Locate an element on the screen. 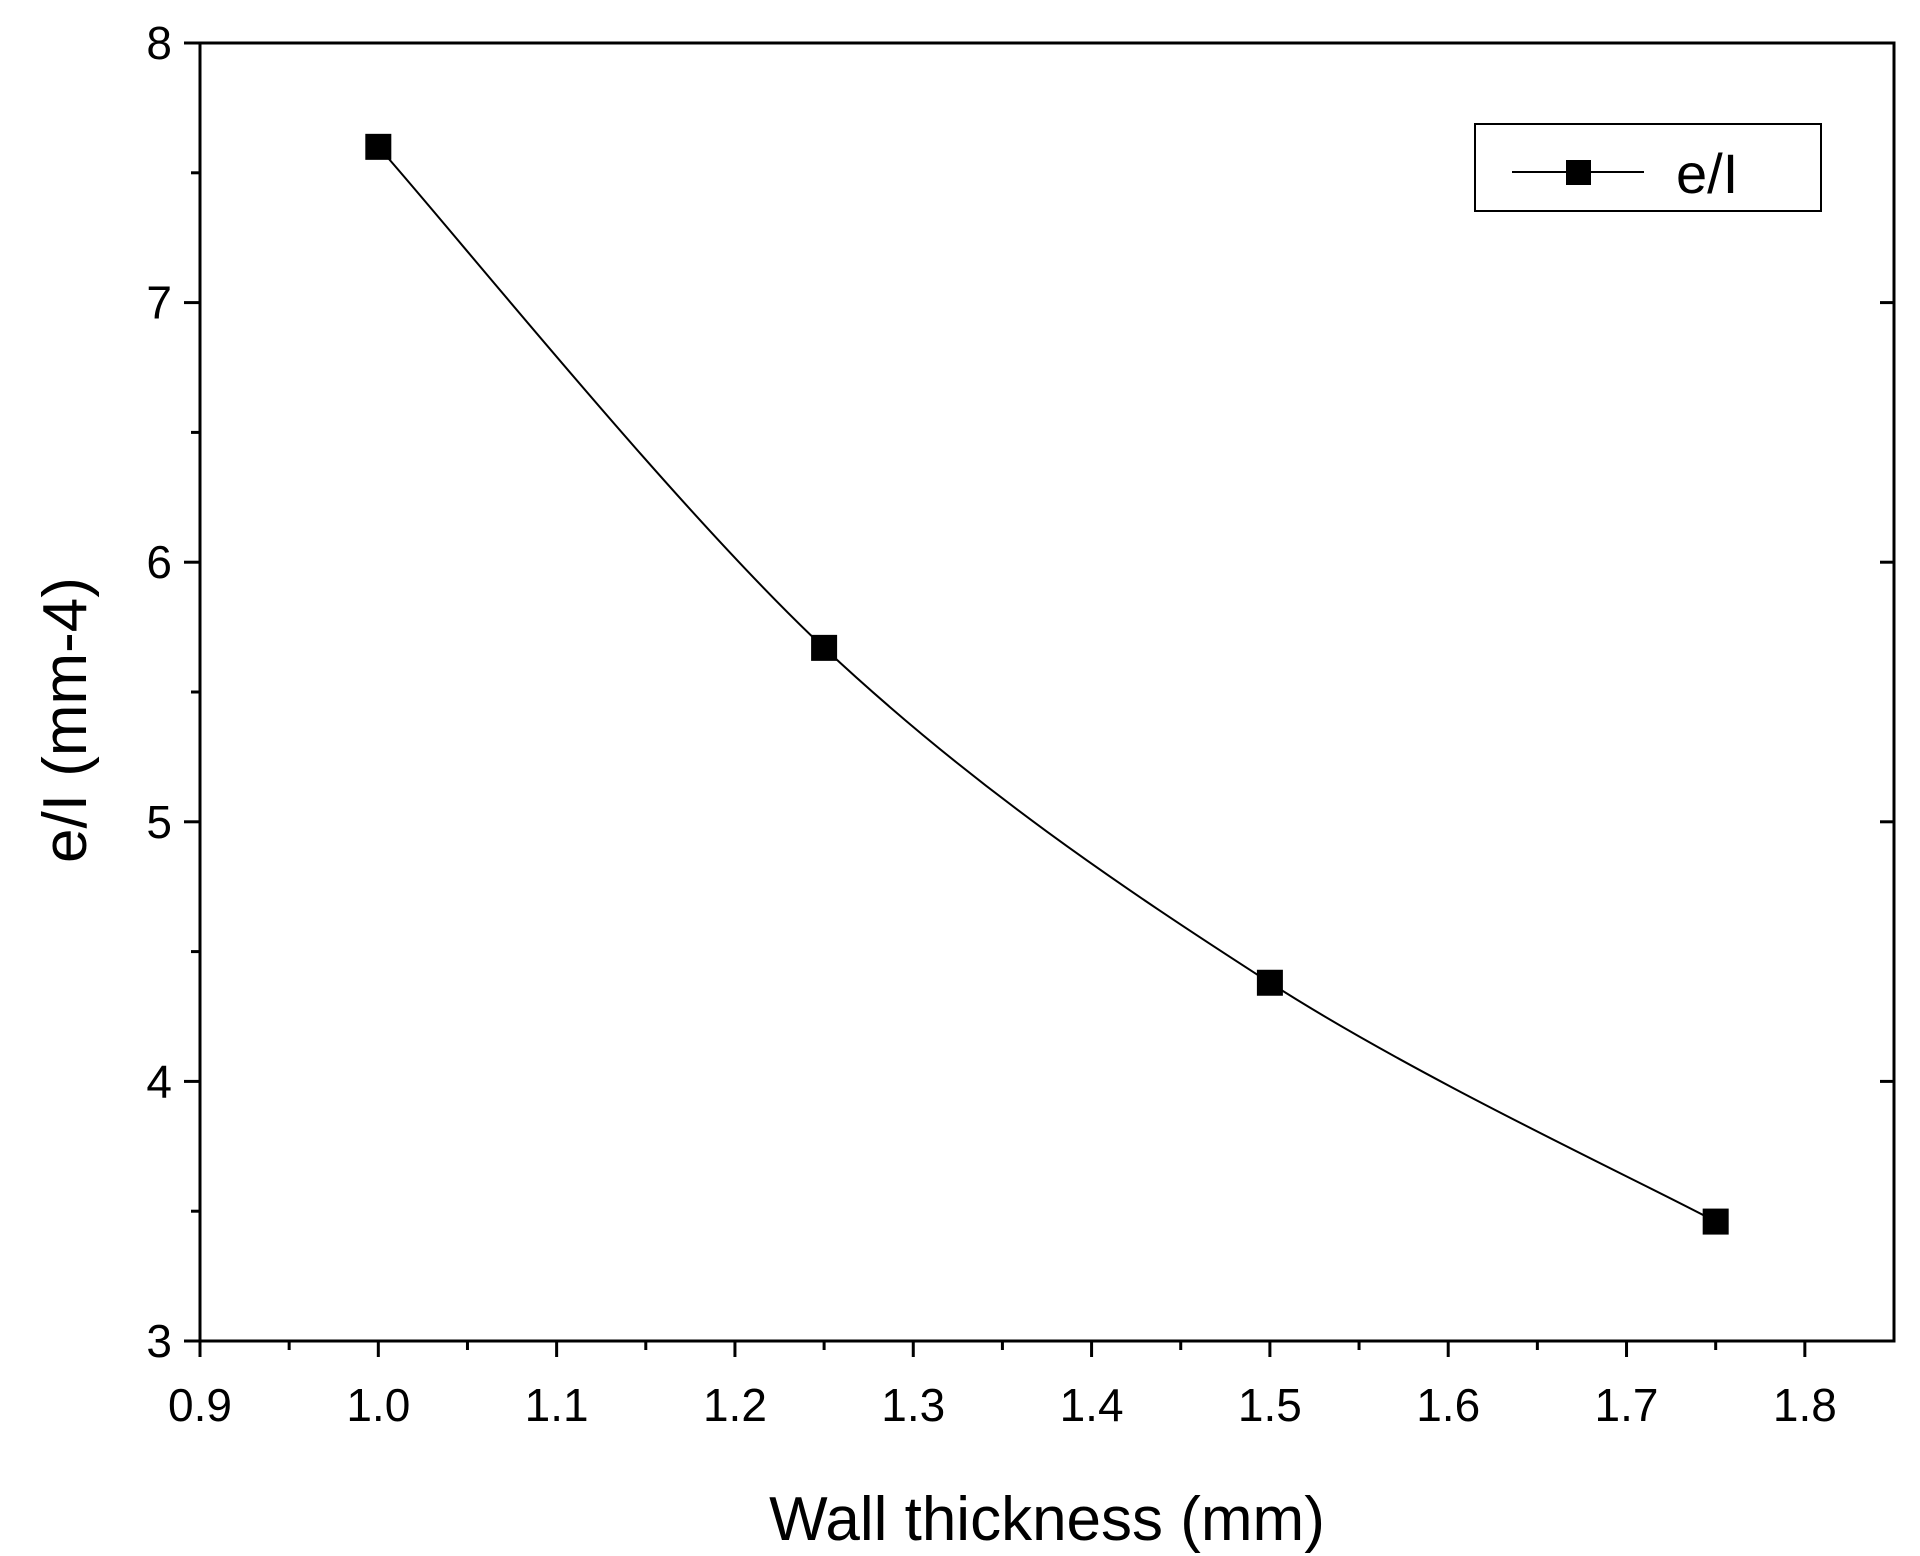 This screenshot has width=1920, height=1556. x-tick-label: 1.8 is located at coordinates (1805, 1405).